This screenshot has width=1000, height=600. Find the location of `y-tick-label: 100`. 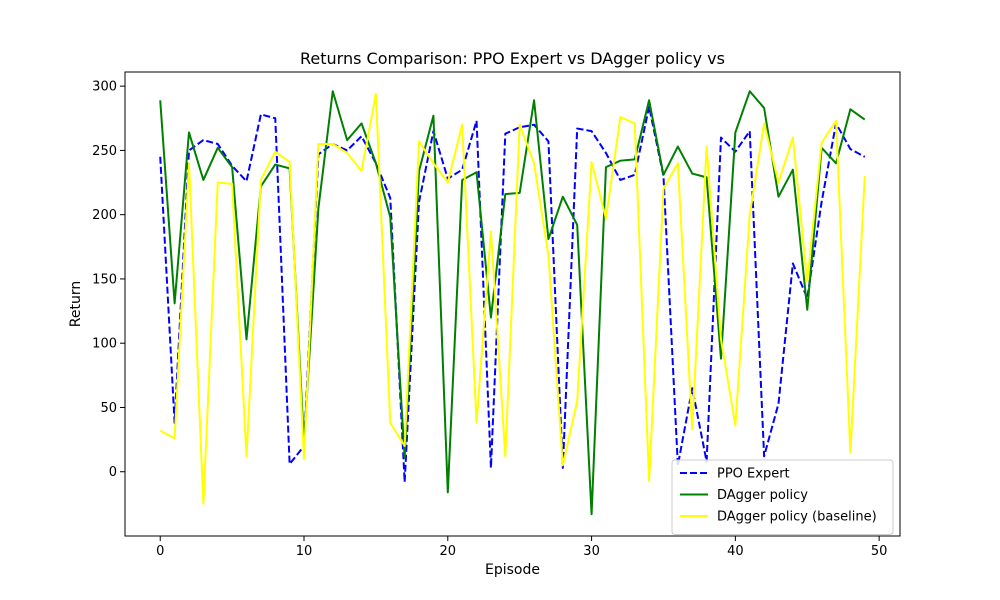

y-tick-label: 100 is located at coordinates (104, 344).